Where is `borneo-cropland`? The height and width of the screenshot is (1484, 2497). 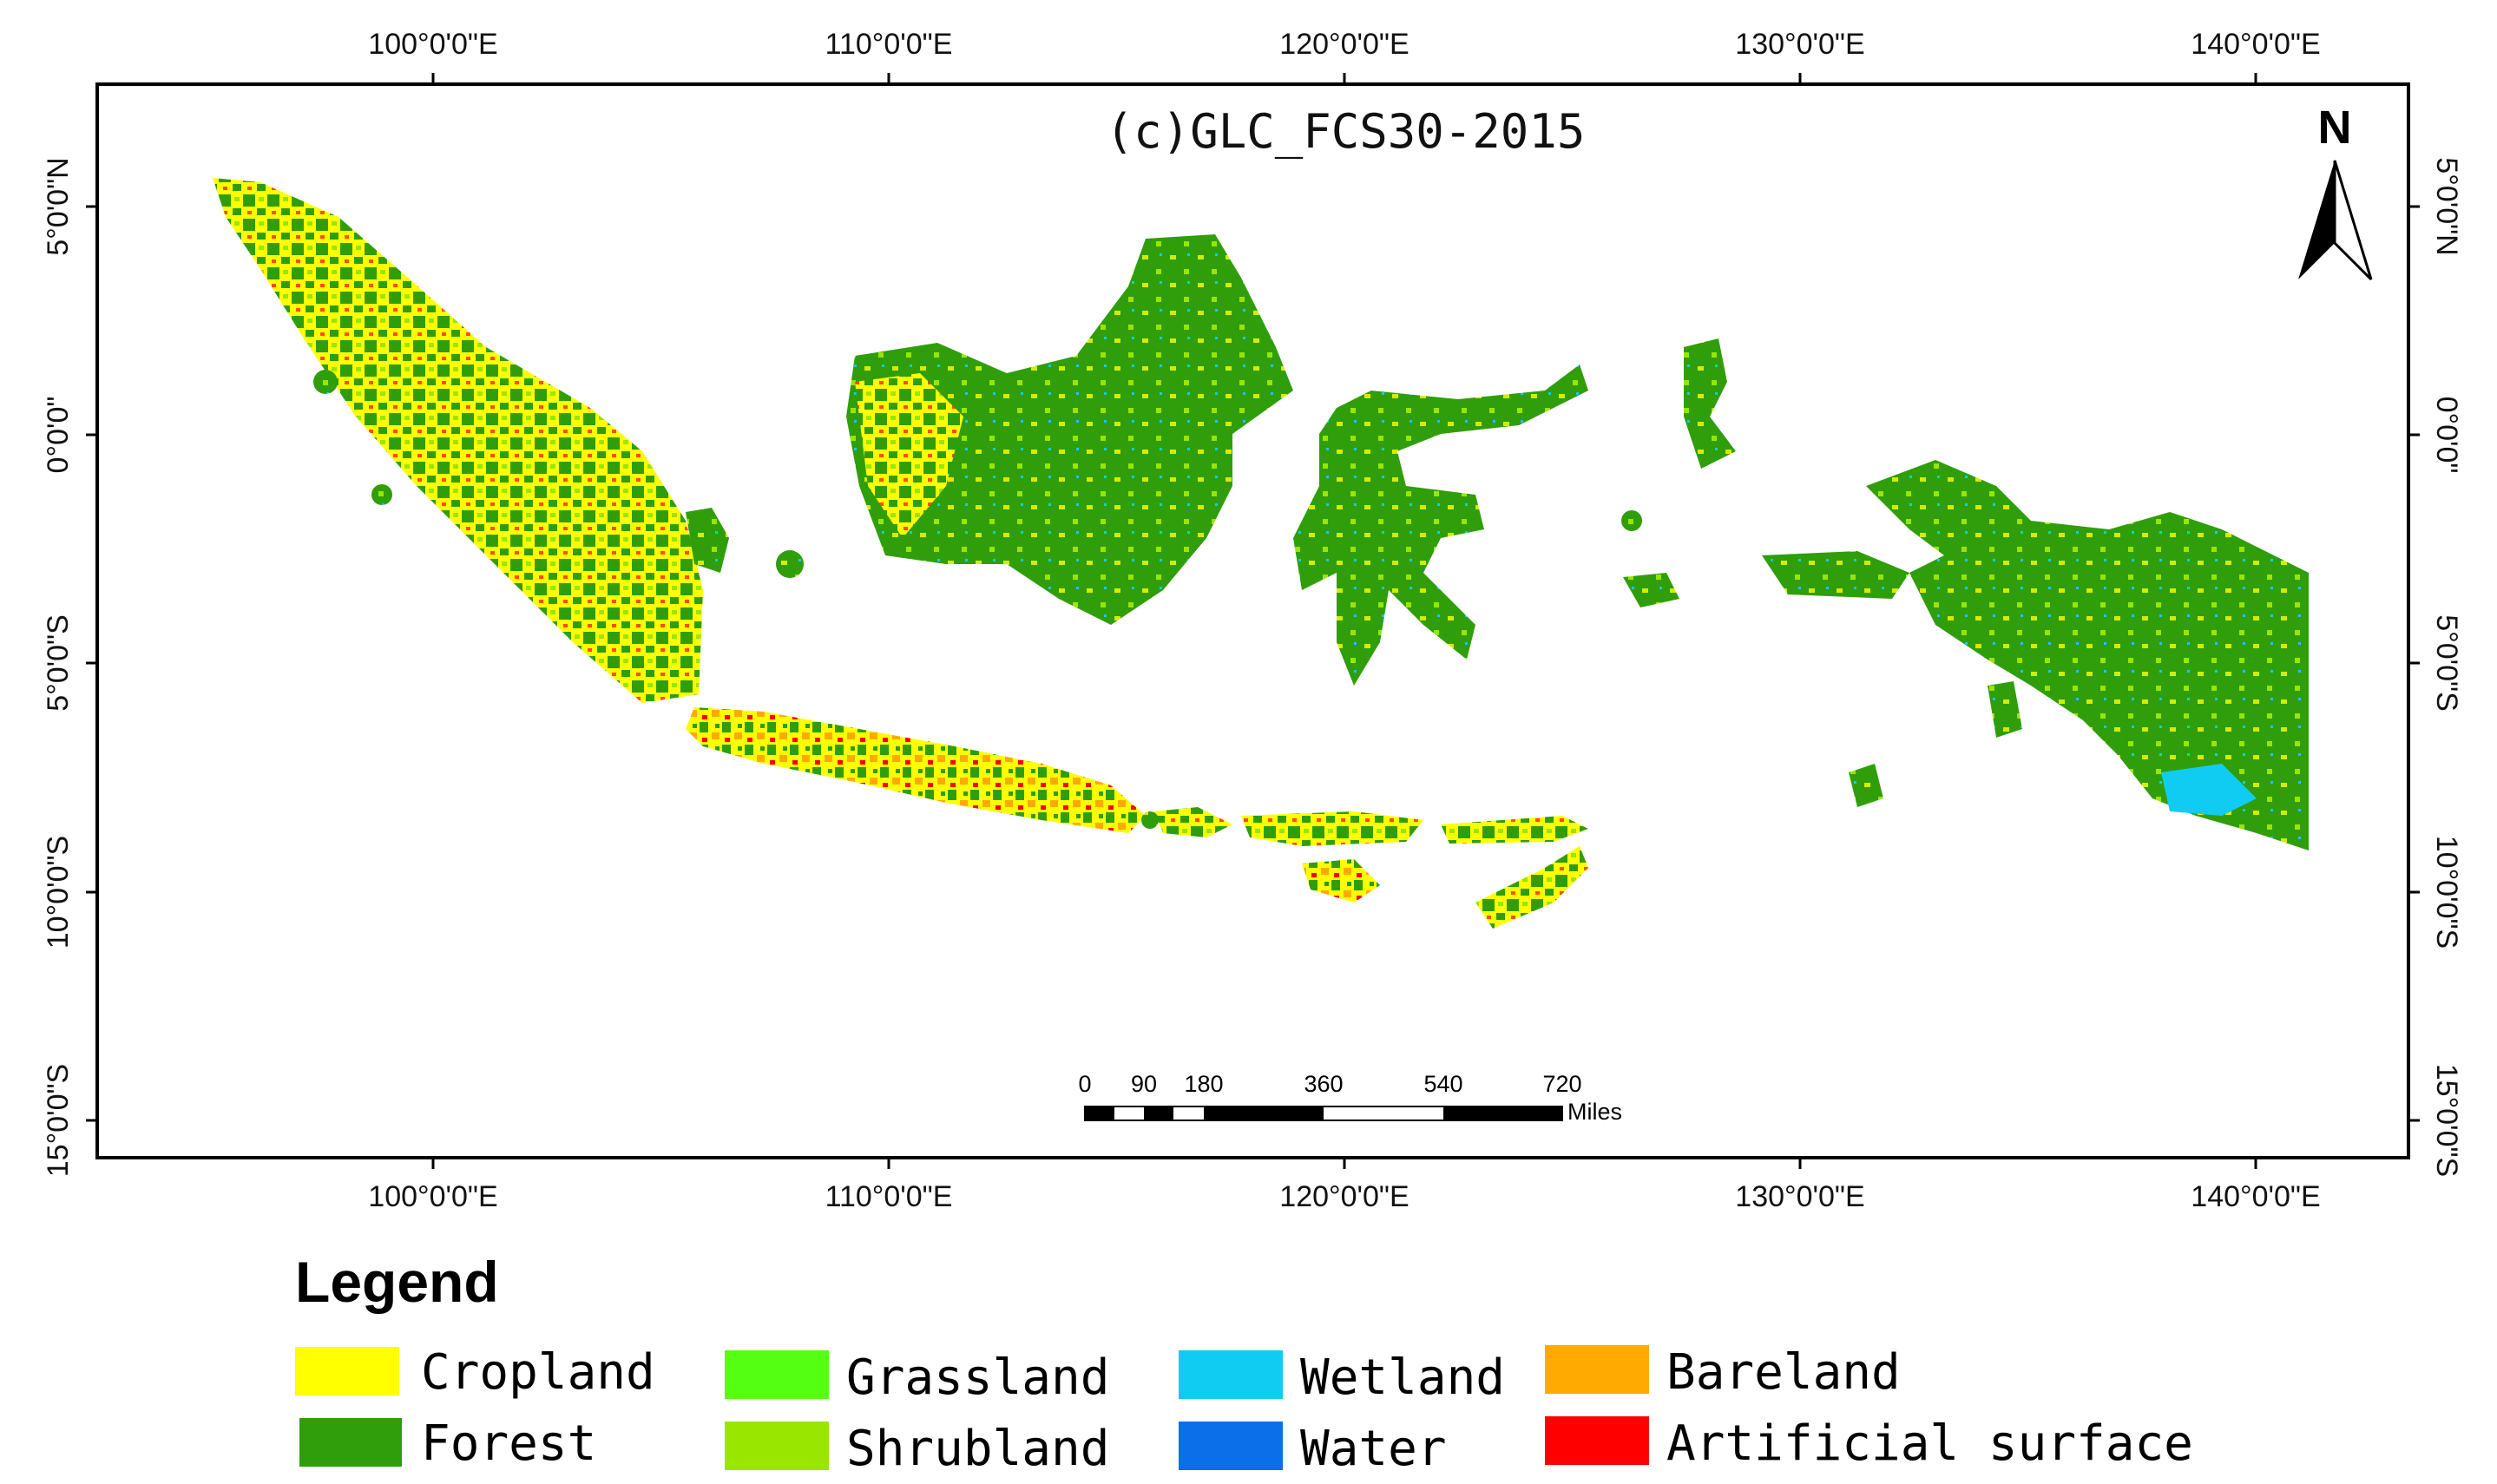 borneo-cropland is located at coordinates (909, 456).